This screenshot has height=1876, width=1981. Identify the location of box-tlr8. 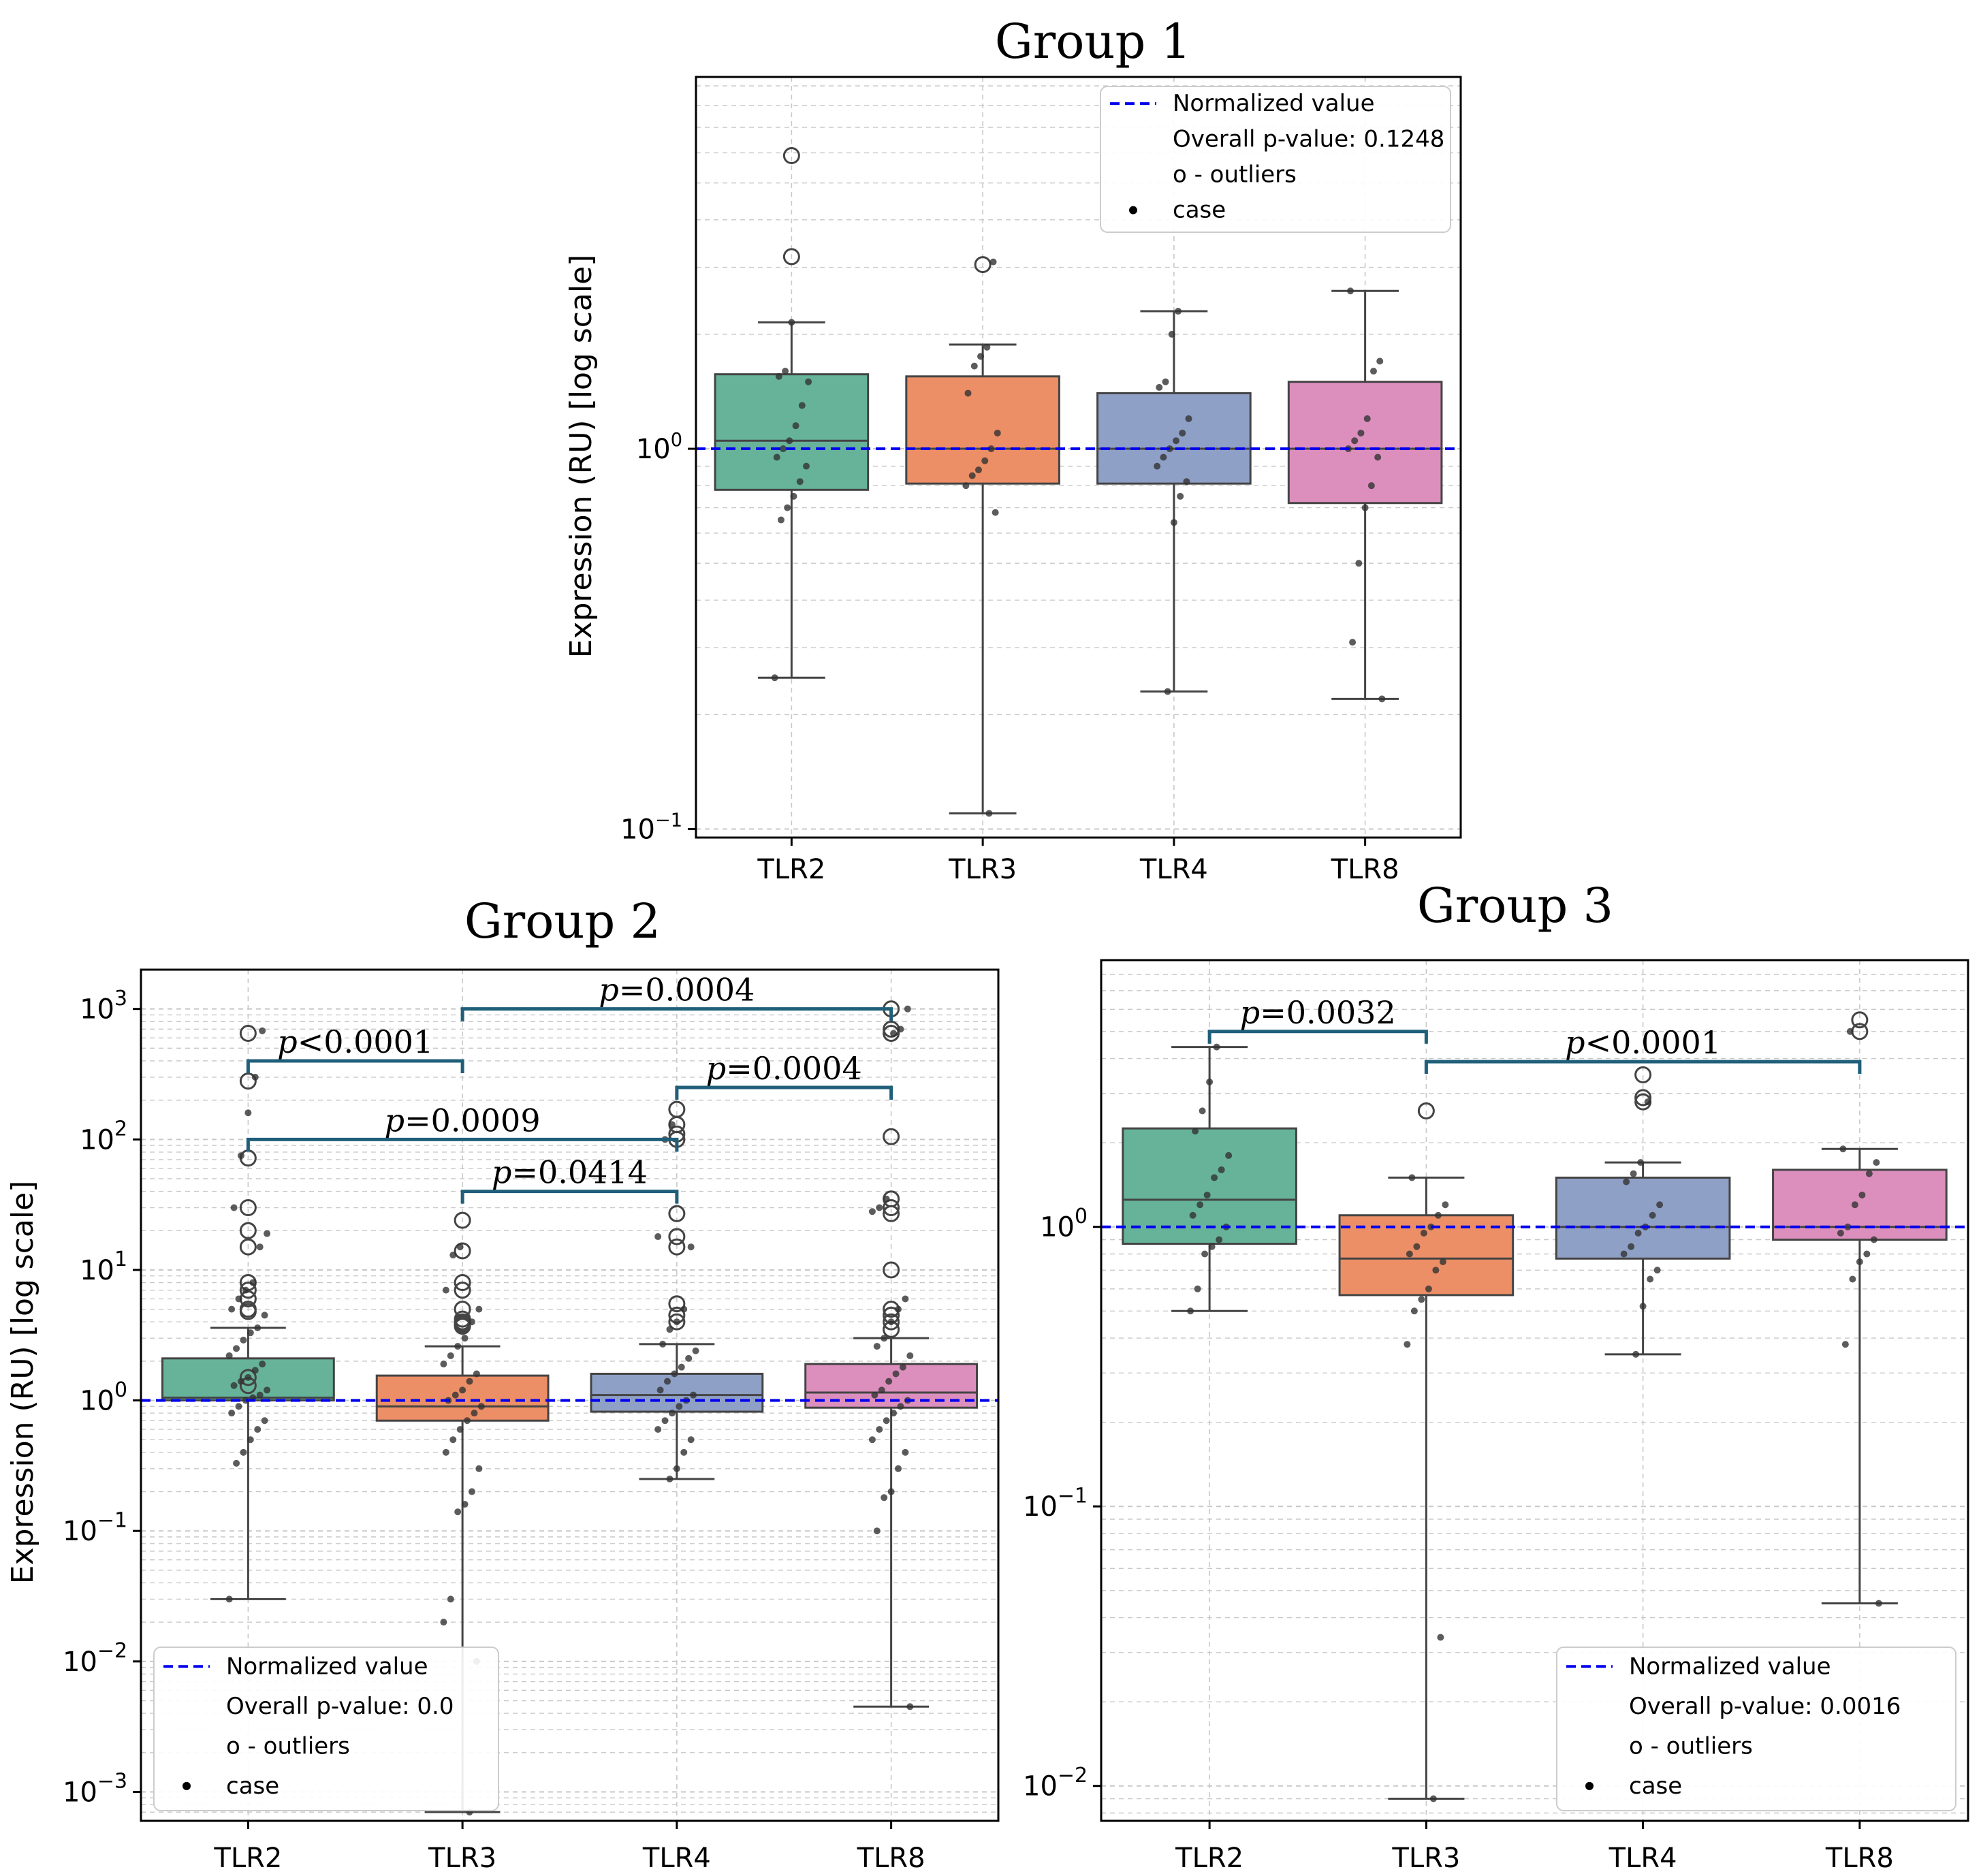
(891, 1355).